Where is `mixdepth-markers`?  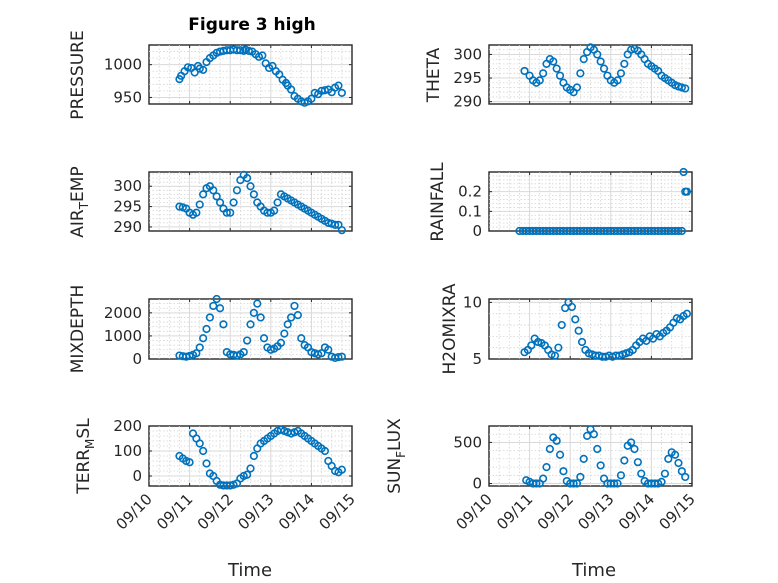
mixdepth-markers is located at coordinates (260, 328).